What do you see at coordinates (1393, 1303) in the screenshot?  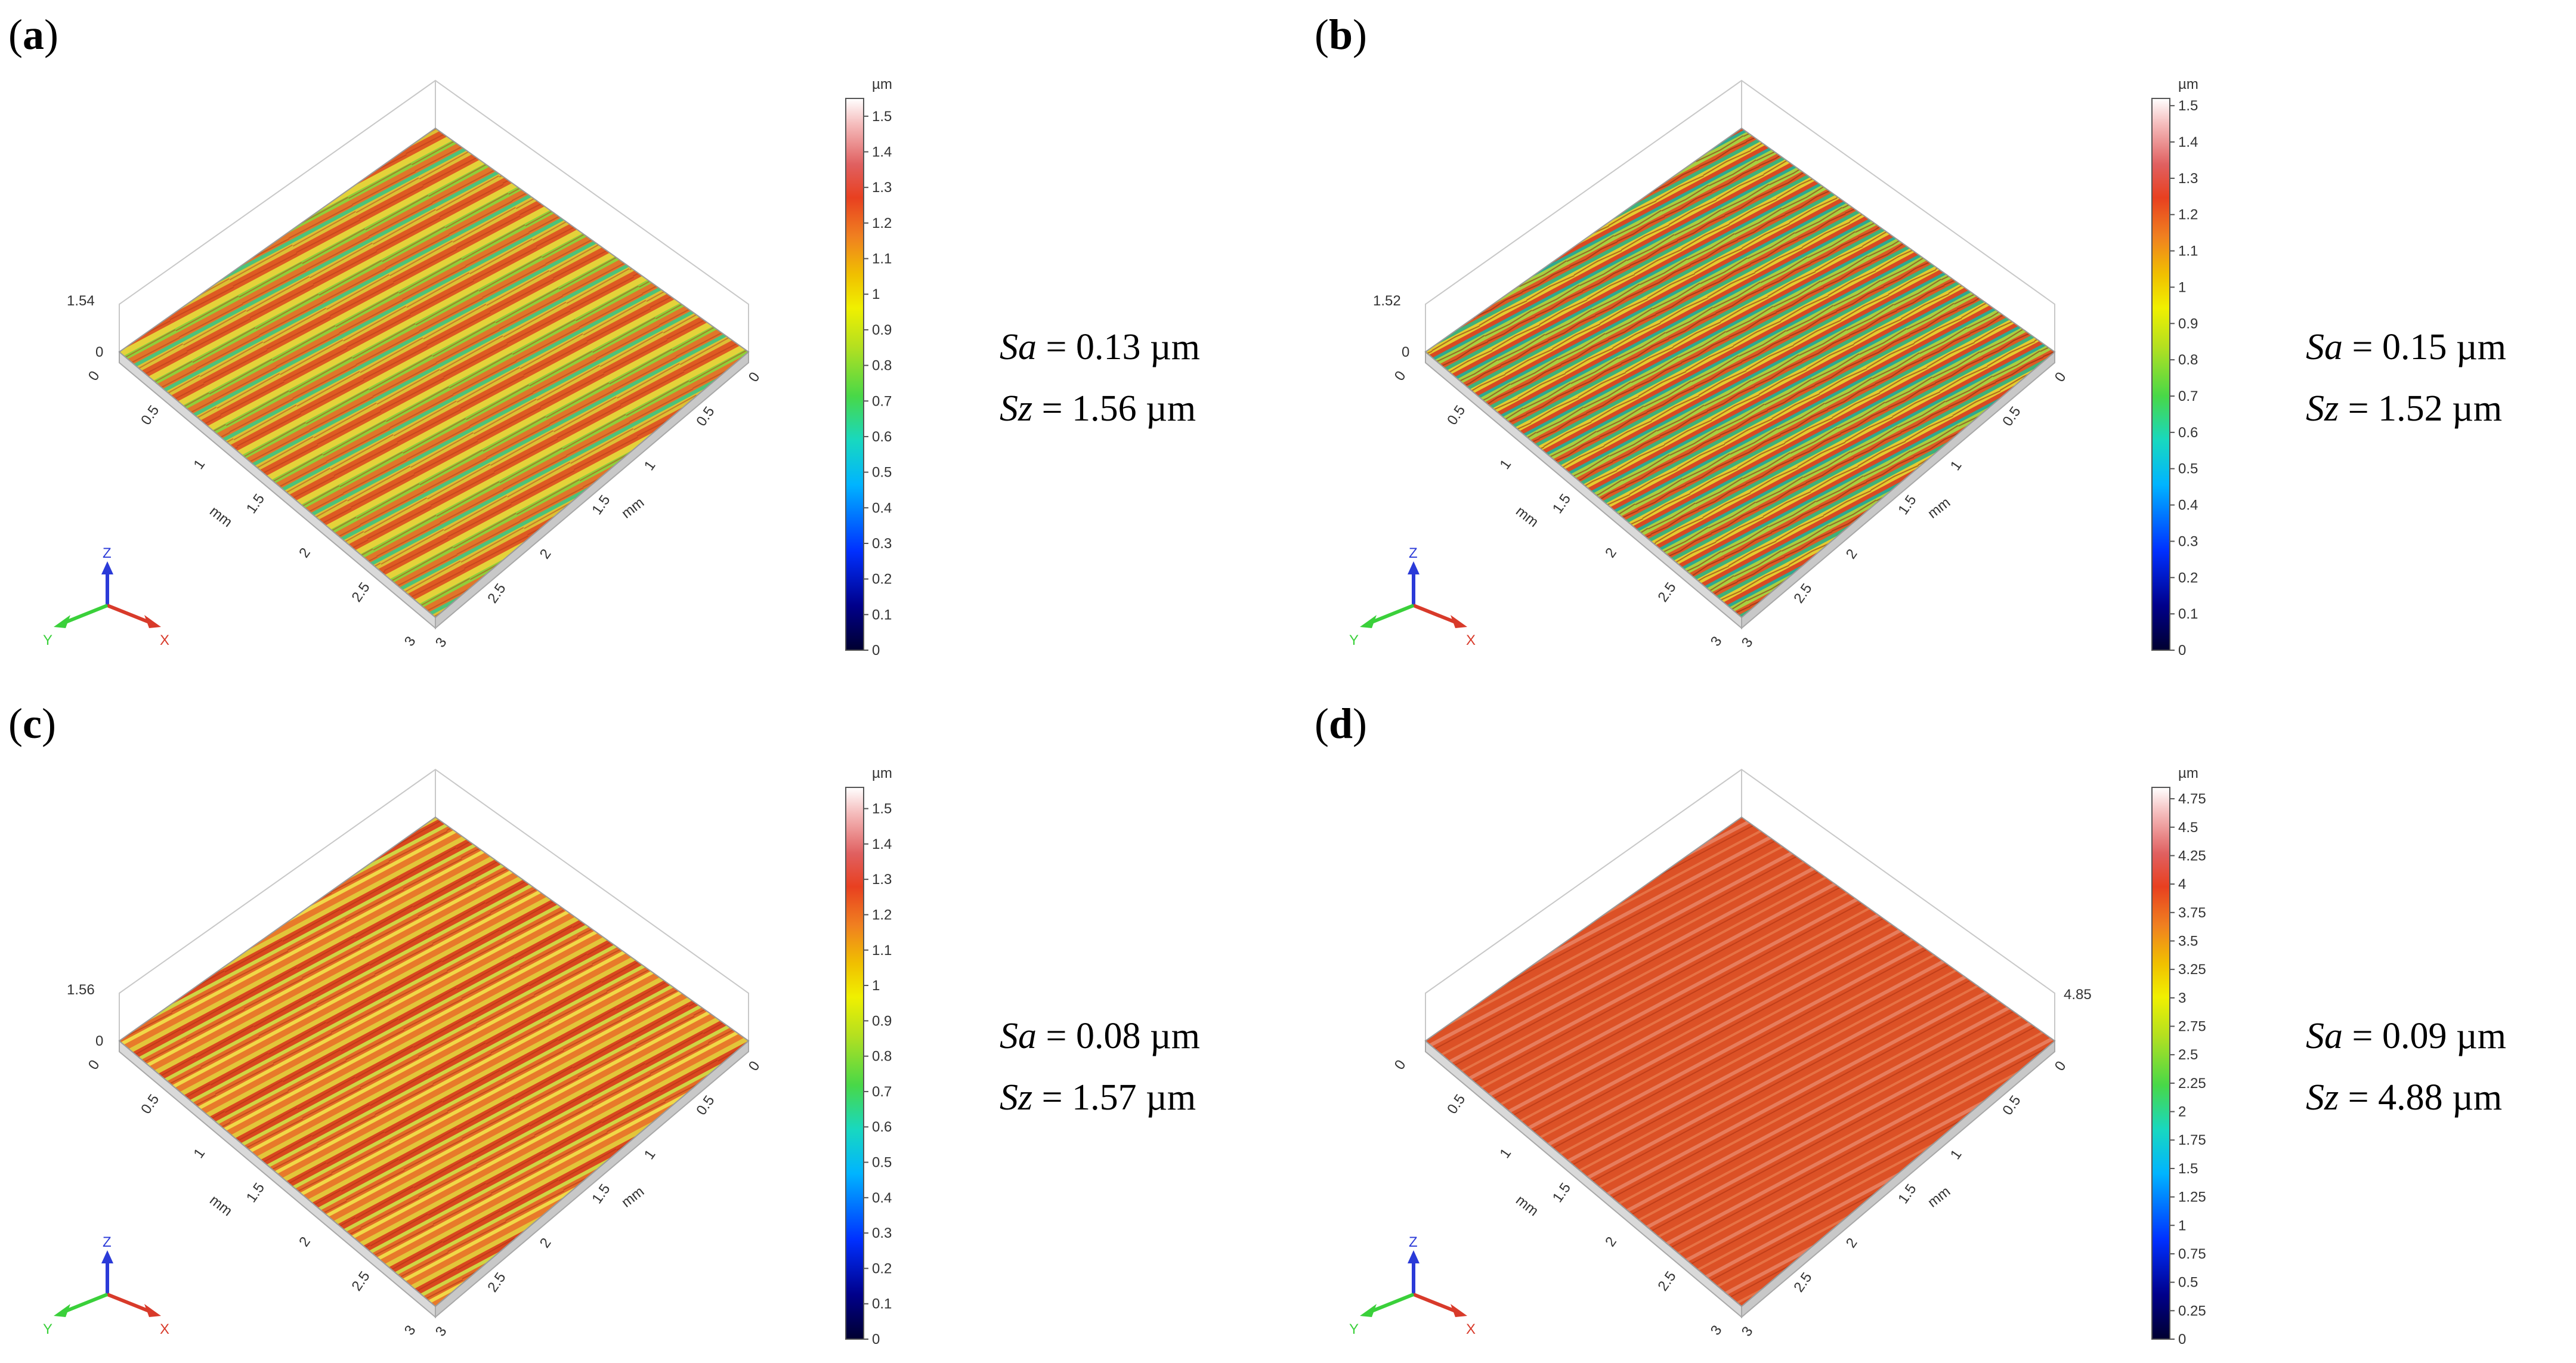 I see `triad-y-axis` at bounding box center [1393, 1303].